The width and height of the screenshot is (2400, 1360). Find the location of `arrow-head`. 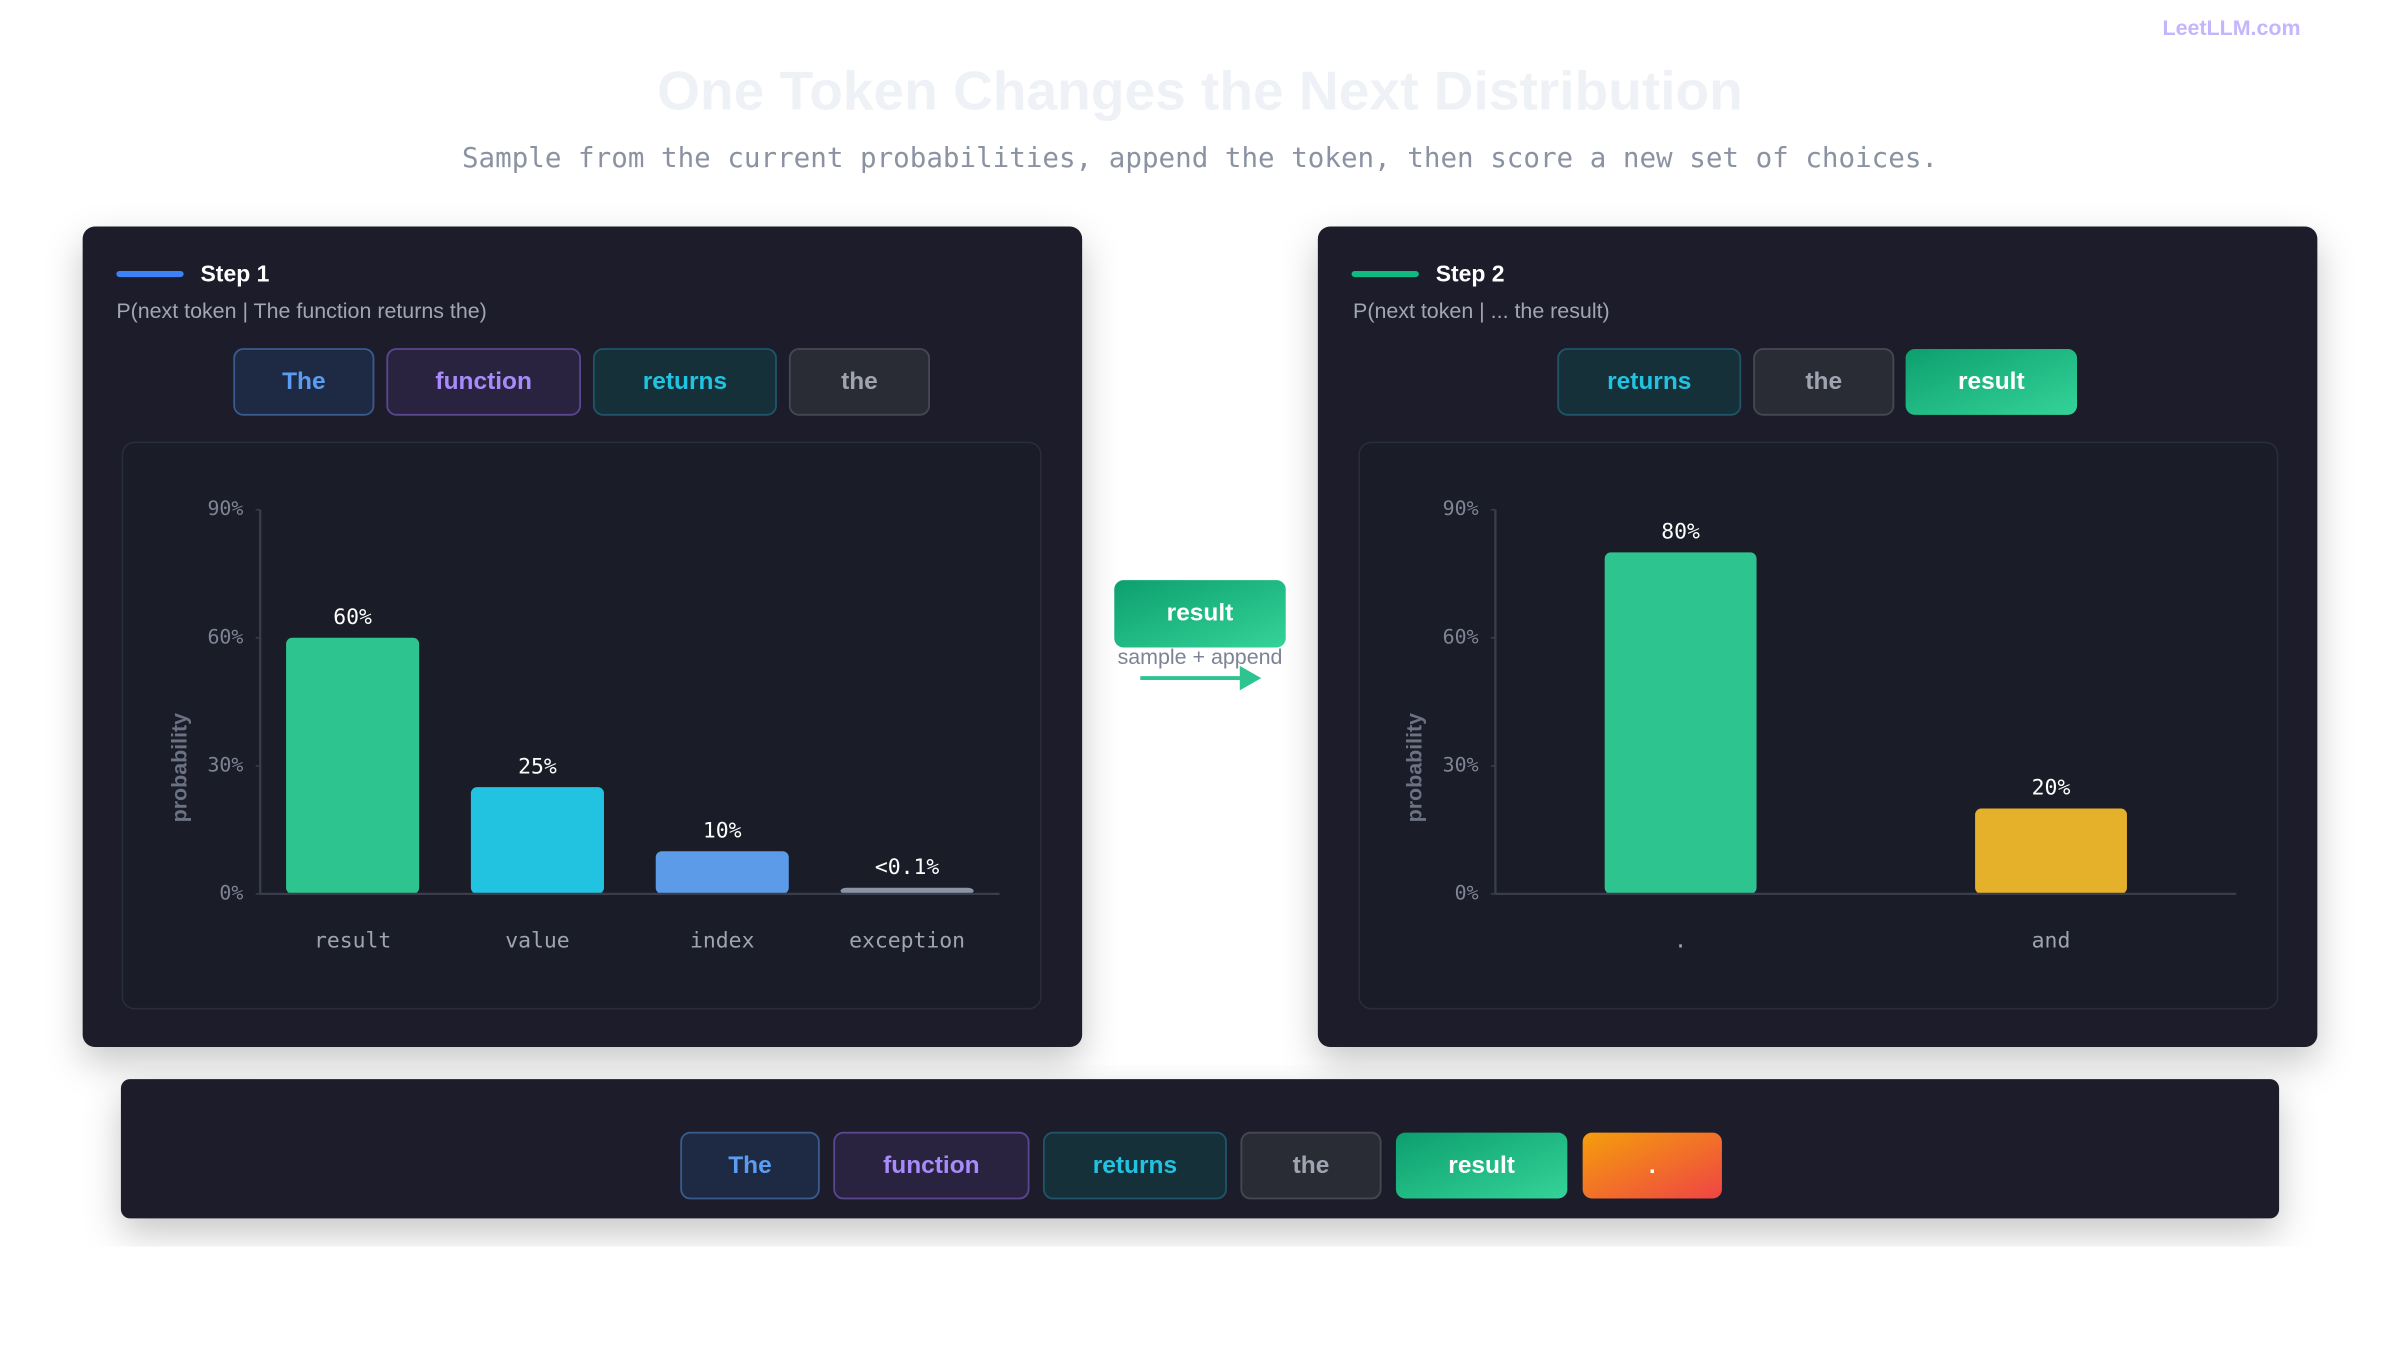

arrow-head is located at coordinates (1250, 678).